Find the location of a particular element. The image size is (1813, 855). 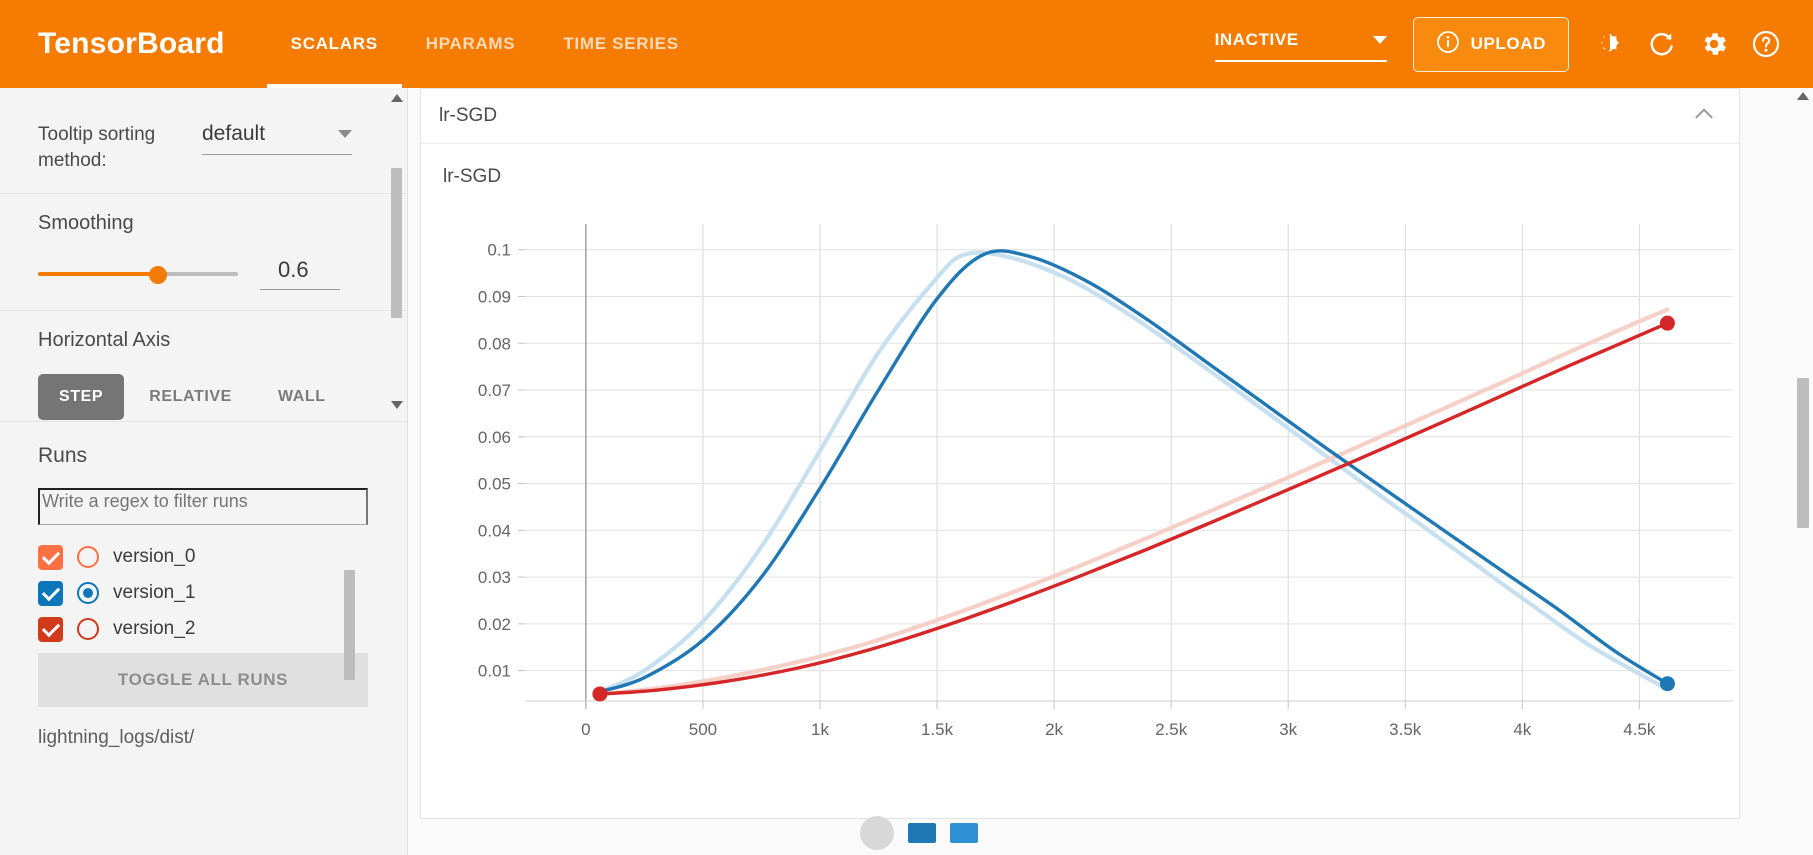

svg-text: 0 is located at coordinates (585, 729).